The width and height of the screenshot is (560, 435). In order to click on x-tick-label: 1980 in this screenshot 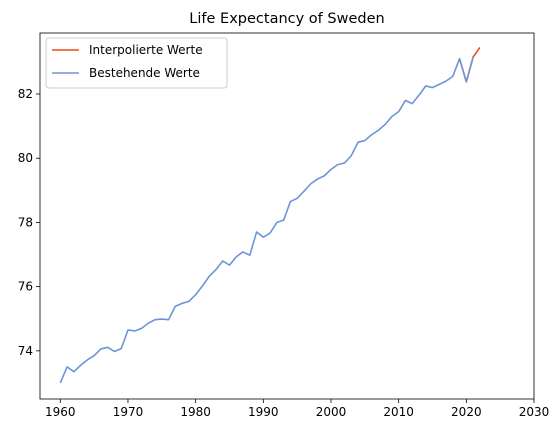, I will do `click(195, 412)`.